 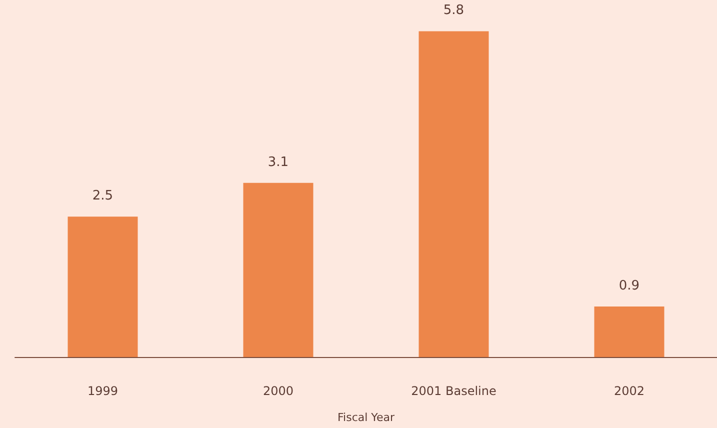 I want to click on x-tick-label: 1999, so click(x=102, y=391).